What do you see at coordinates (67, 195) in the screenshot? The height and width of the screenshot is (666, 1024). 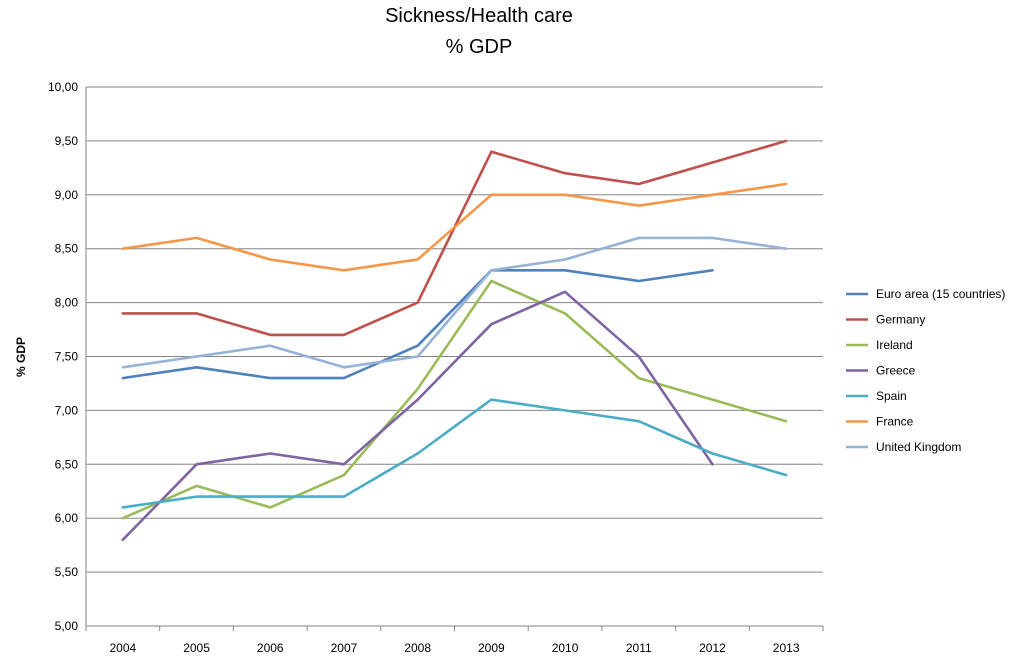 I see `y-tick-label: 9,00` at bounding box center [67, 195].